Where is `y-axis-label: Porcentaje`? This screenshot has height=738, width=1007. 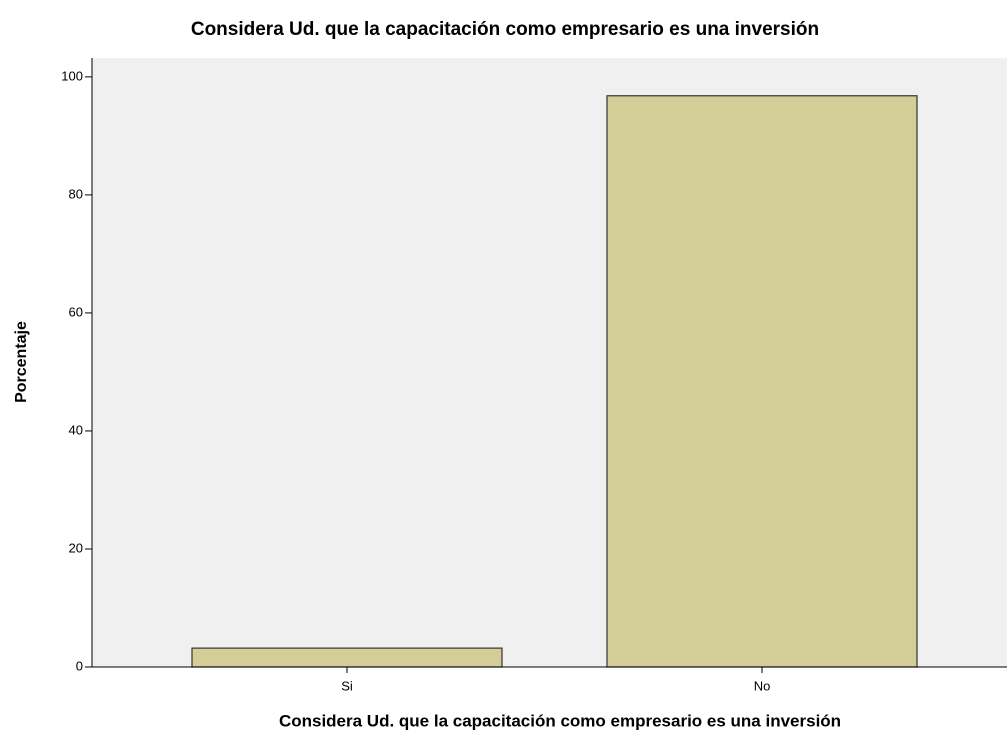 y-axis-label: Porcentaje is located at coordinates (21, 362).